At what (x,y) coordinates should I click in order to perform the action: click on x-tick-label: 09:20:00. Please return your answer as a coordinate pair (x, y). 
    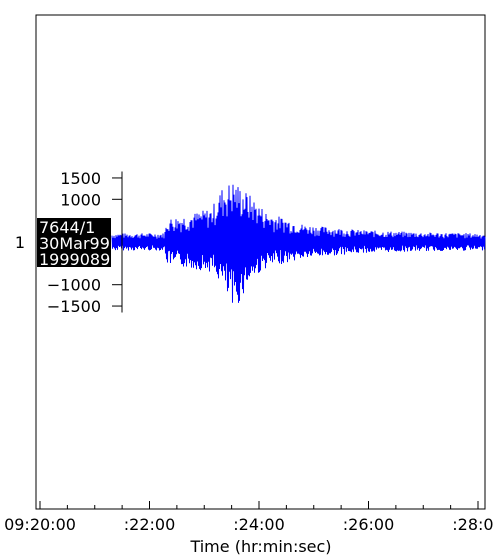
    Looking at the image, I should click on (40, 524).